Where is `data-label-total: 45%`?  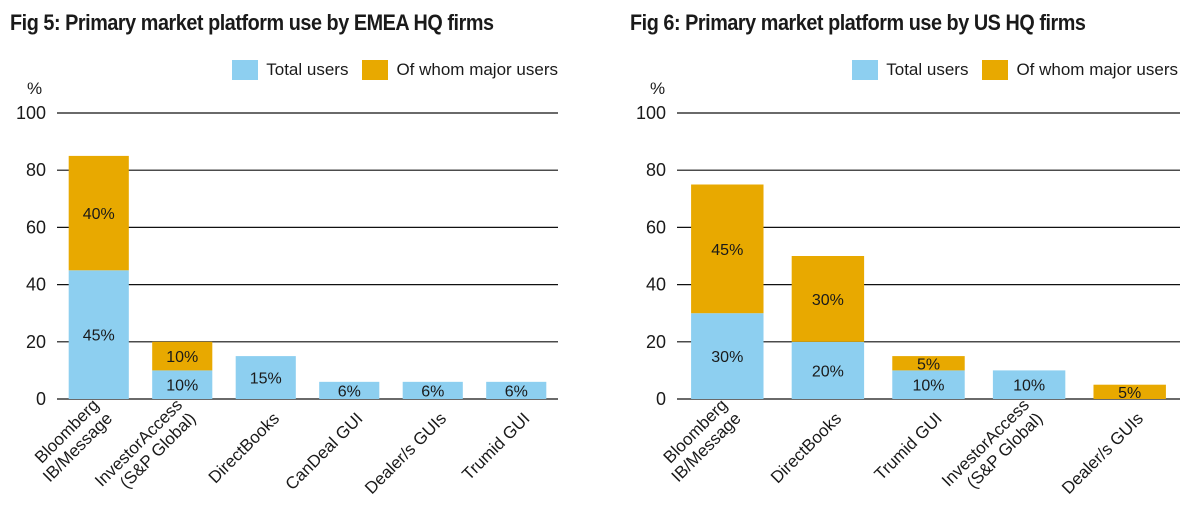
data-label-total: 45% is located at coordinates (99, 336).